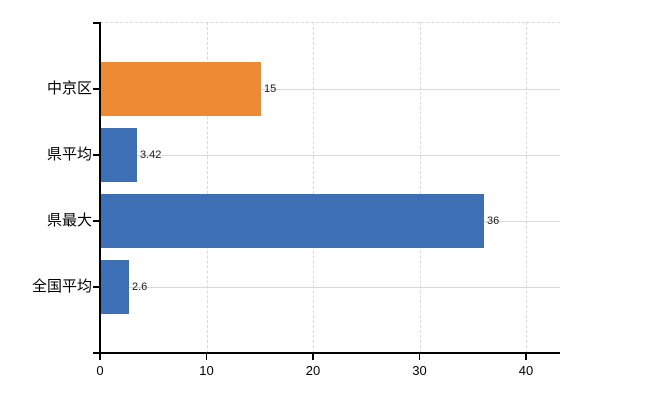 The width and height of the screenshot is (650, 400). Describe the element at coordinates (151, 155) in the screenshot. I see `value-label: 3.42` at that location.